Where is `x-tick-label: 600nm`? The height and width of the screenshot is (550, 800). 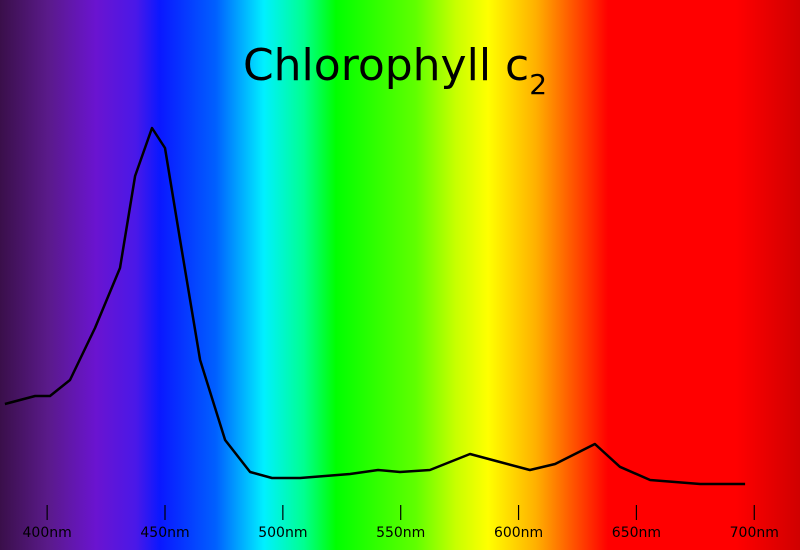 x-tick-label: 600nm is located at coordinates (518, 533).